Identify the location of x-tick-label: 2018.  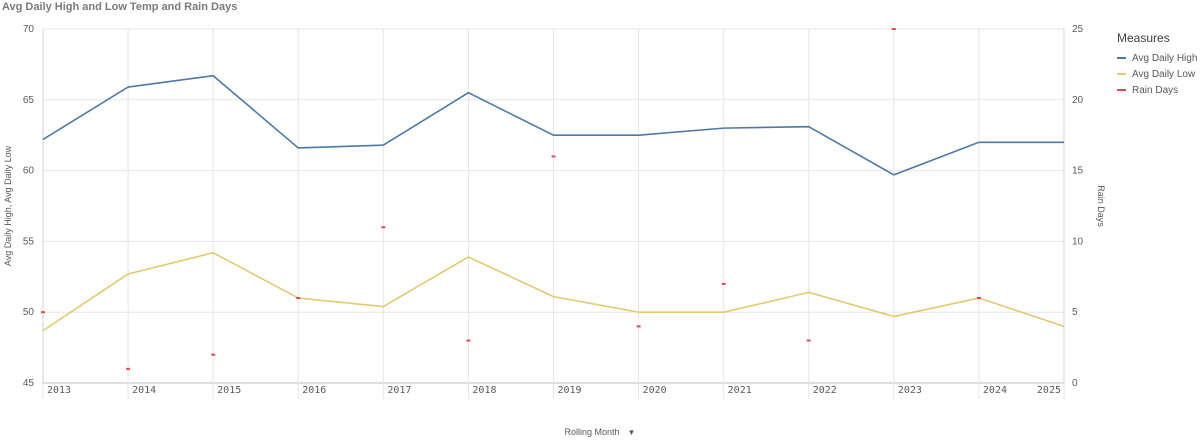
(484, 390).